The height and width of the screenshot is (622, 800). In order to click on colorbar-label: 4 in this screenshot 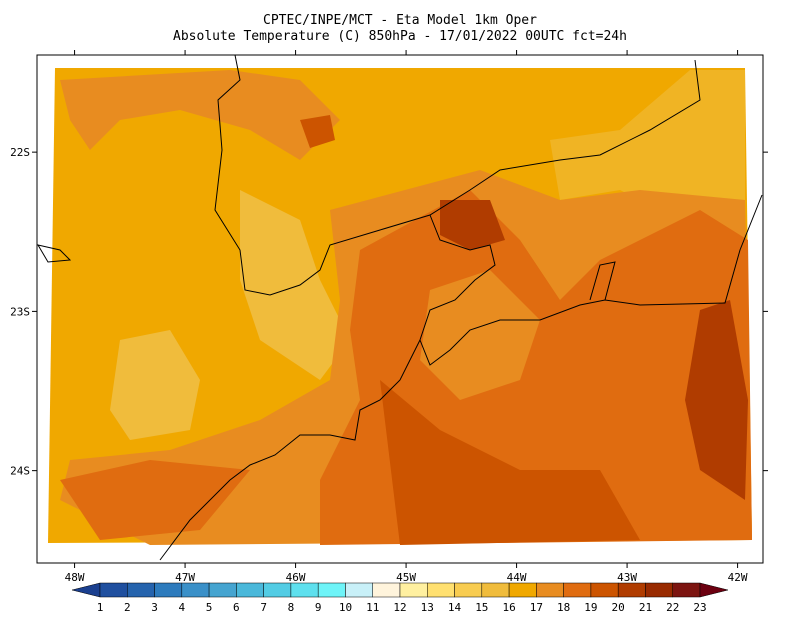, I will do `click(182, 607)`.